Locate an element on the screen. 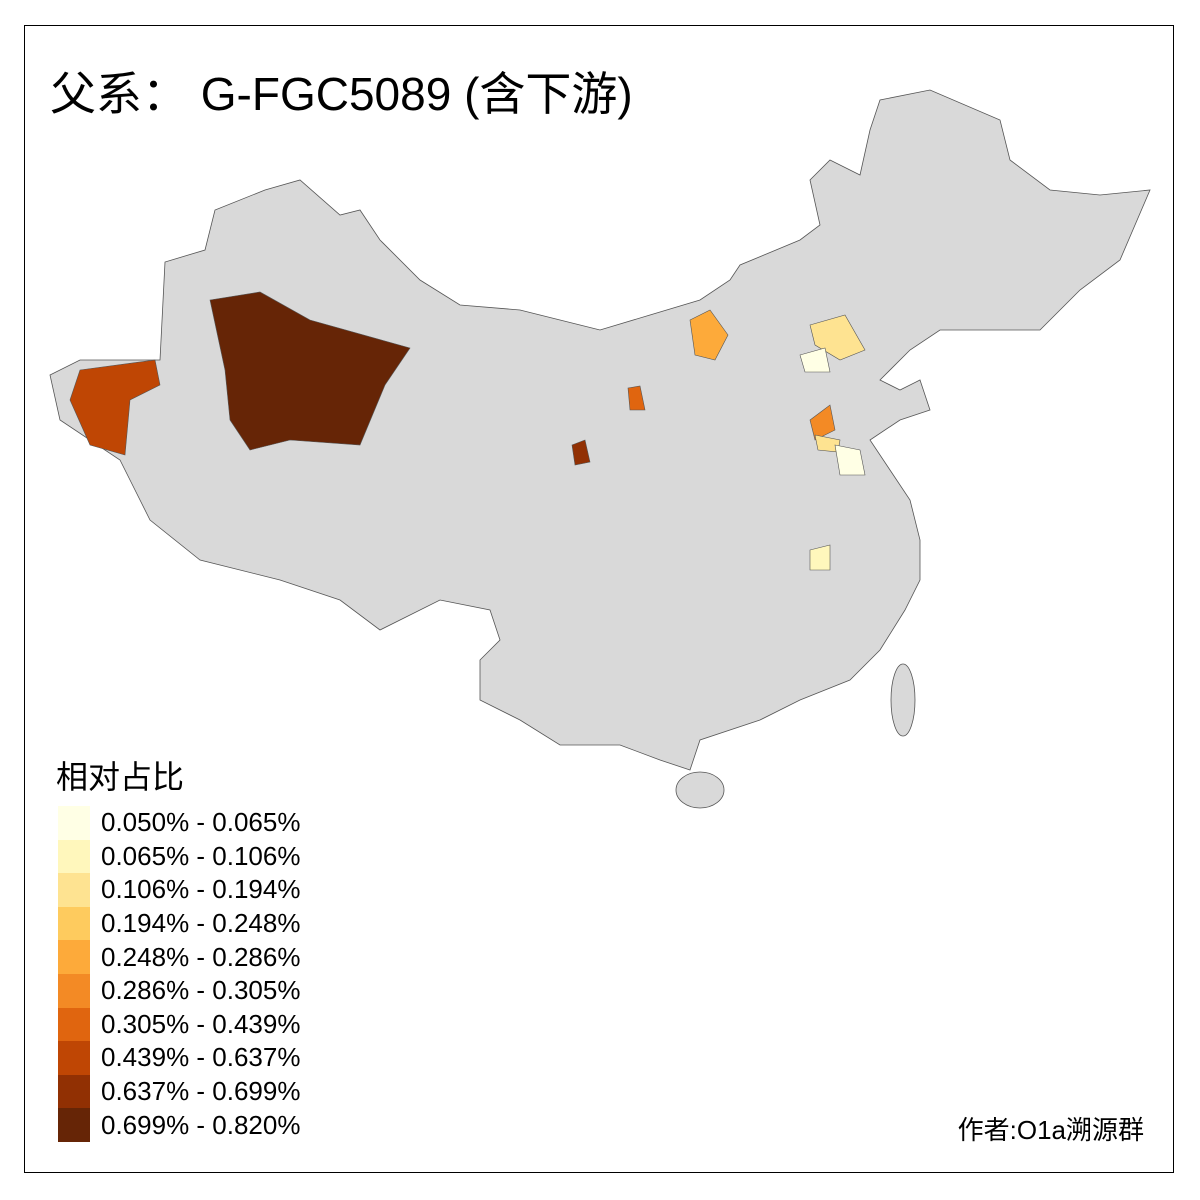 This screenshot has height=1200, width=1200. legend-item: 0.065% - 0.106% is located at coordinates (179, 856).